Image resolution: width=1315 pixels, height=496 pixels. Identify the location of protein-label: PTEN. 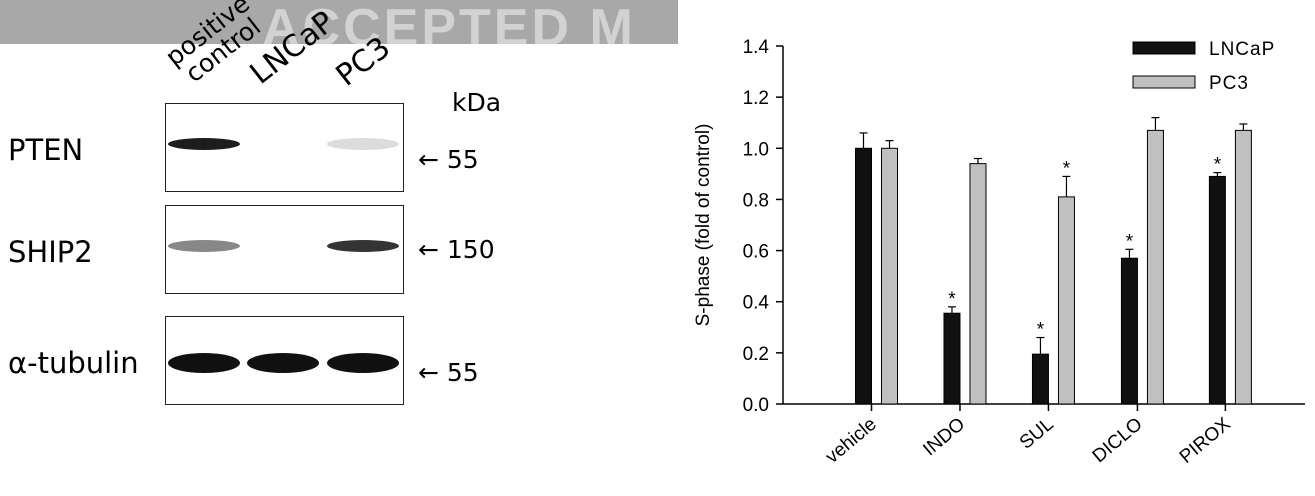
(46, 150).